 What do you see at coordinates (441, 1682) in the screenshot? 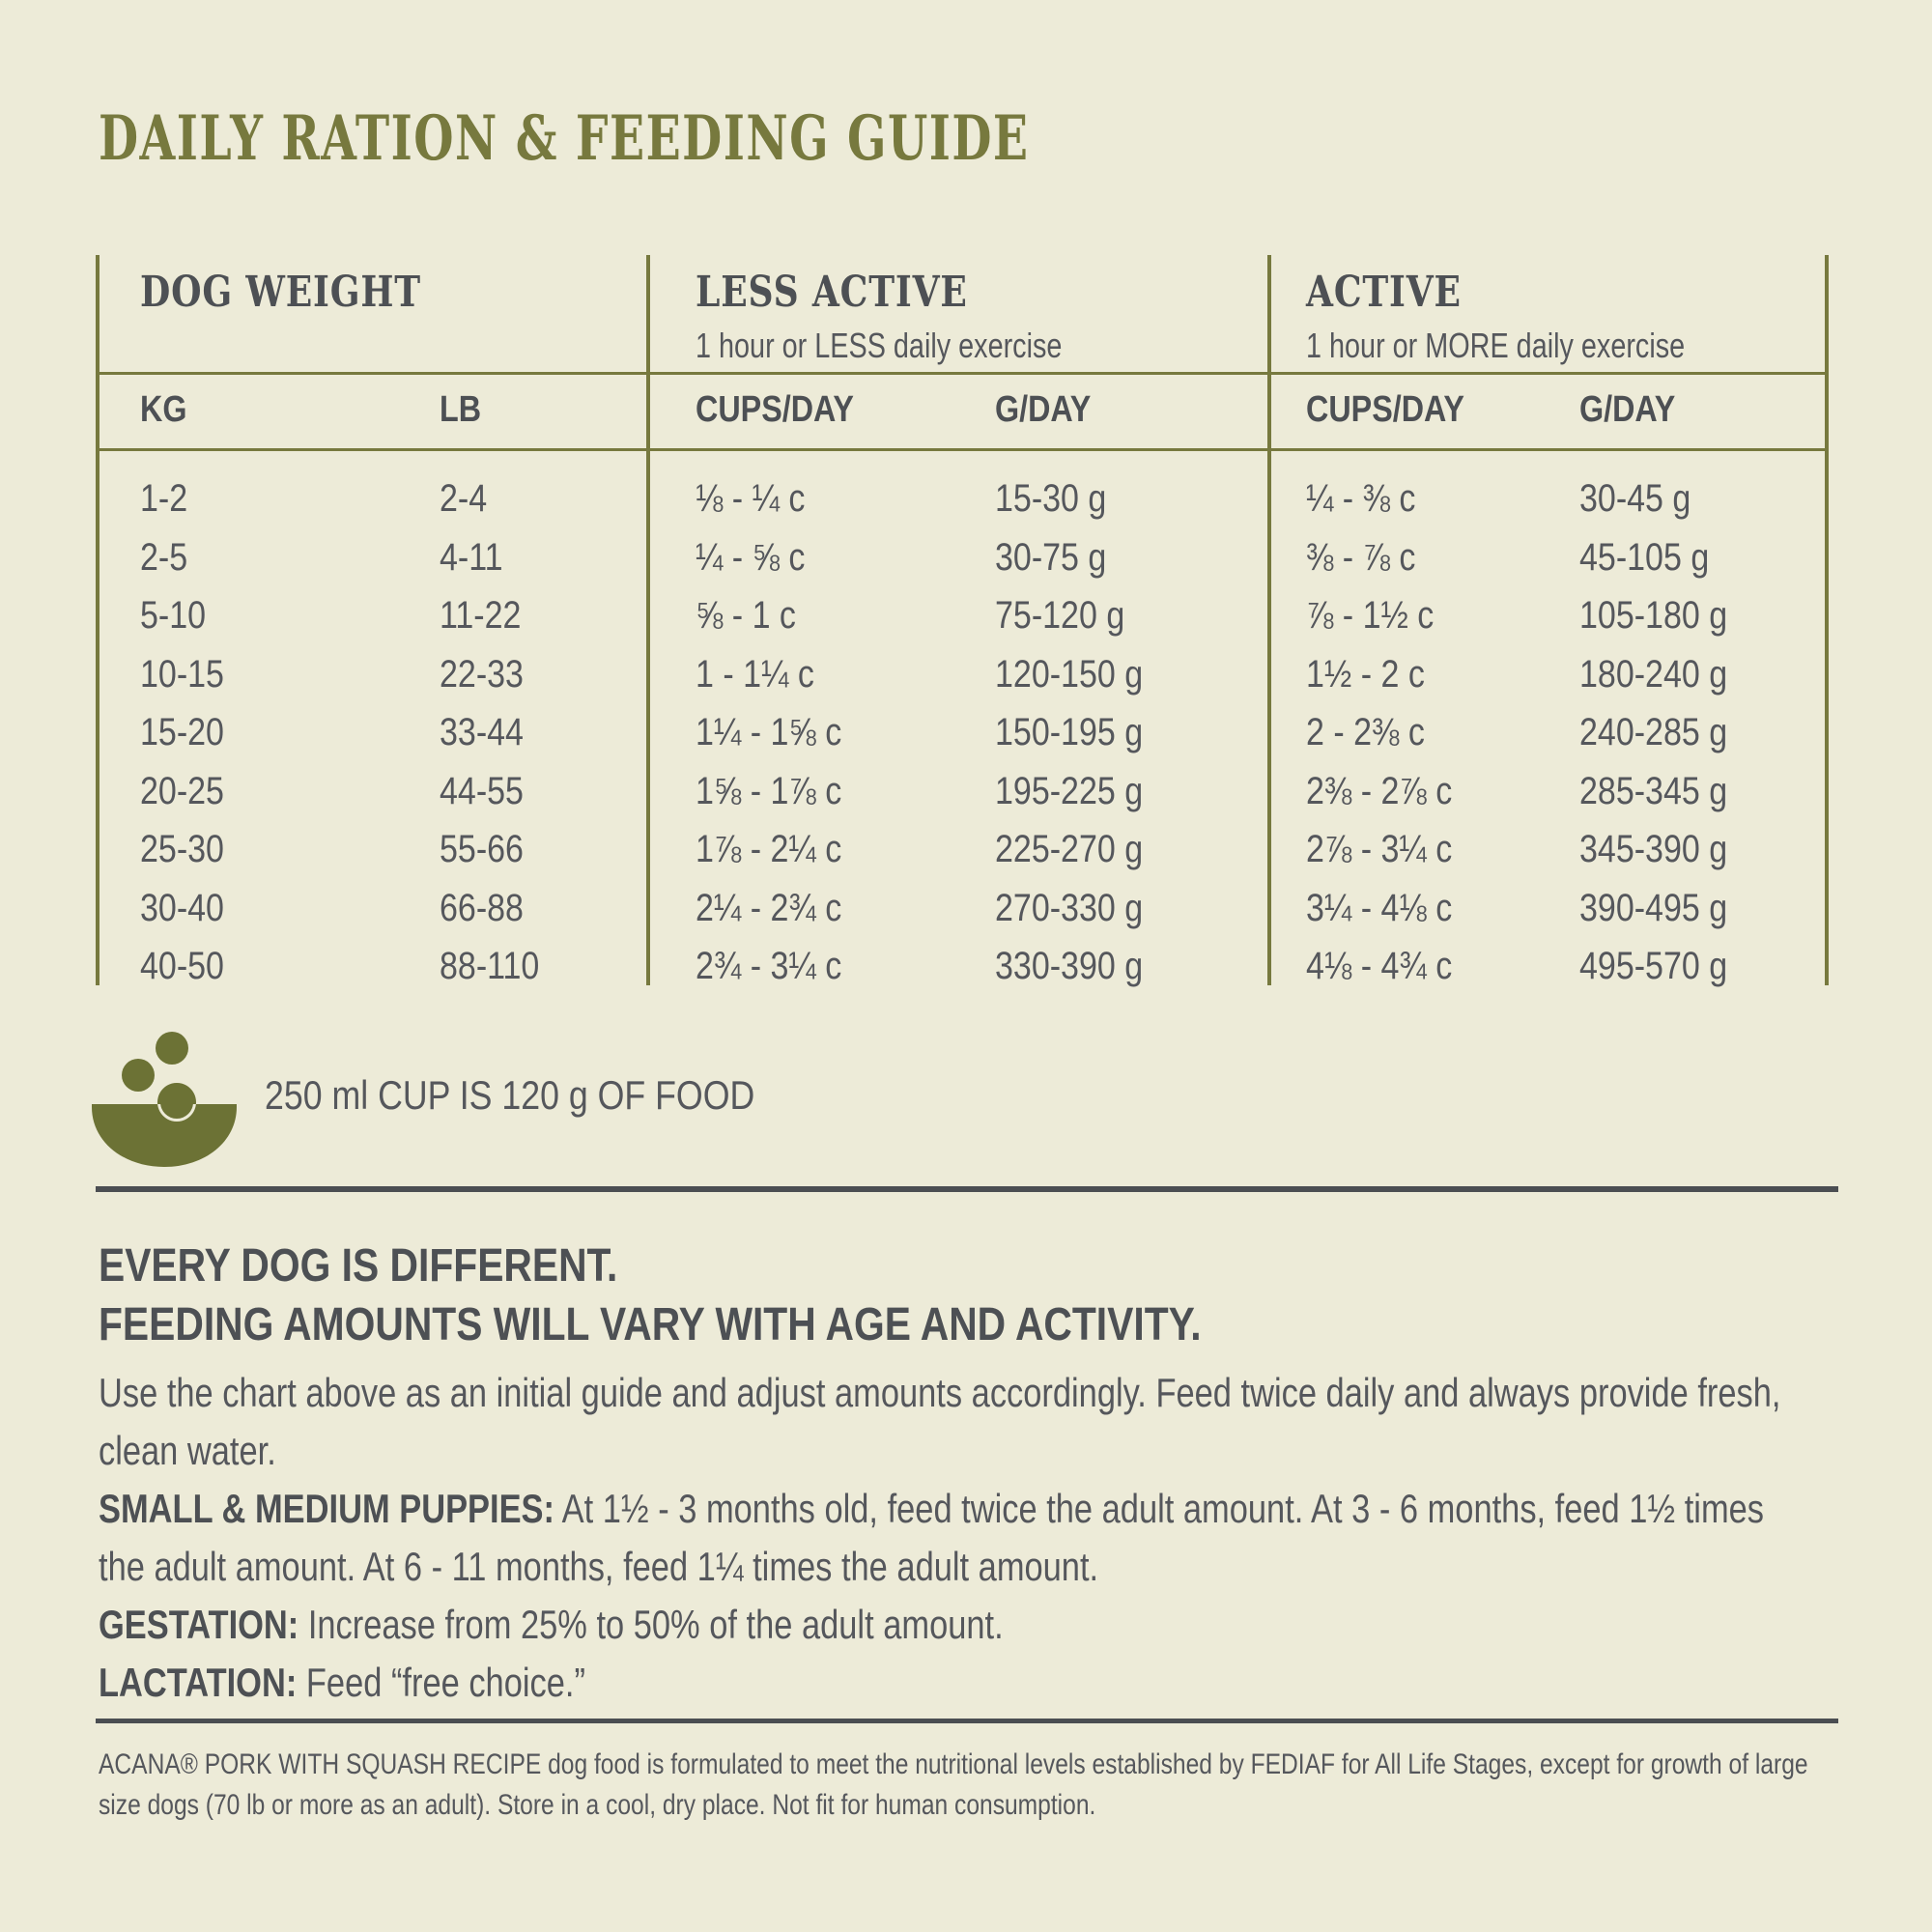
I see `note-lactation-text: Feed “free choice.”` at bounding box center [441, 1682].